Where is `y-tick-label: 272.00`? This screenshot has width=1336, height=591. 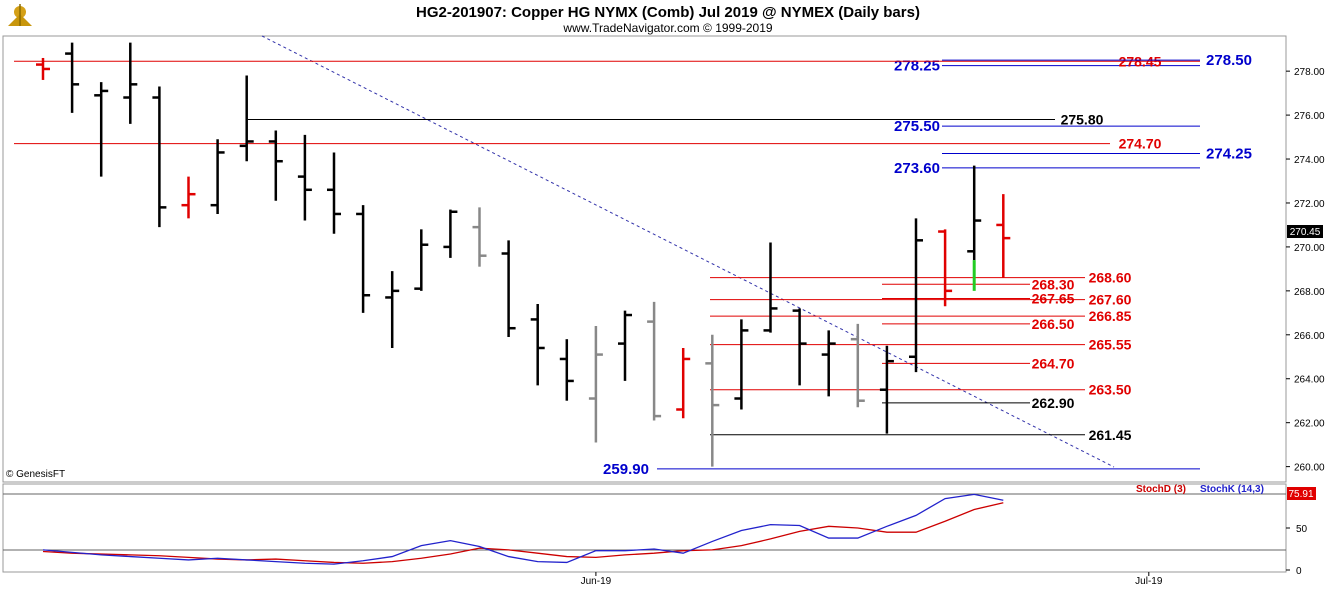
y-tick-label: 272.00 is located at coordinates (1309, 204).